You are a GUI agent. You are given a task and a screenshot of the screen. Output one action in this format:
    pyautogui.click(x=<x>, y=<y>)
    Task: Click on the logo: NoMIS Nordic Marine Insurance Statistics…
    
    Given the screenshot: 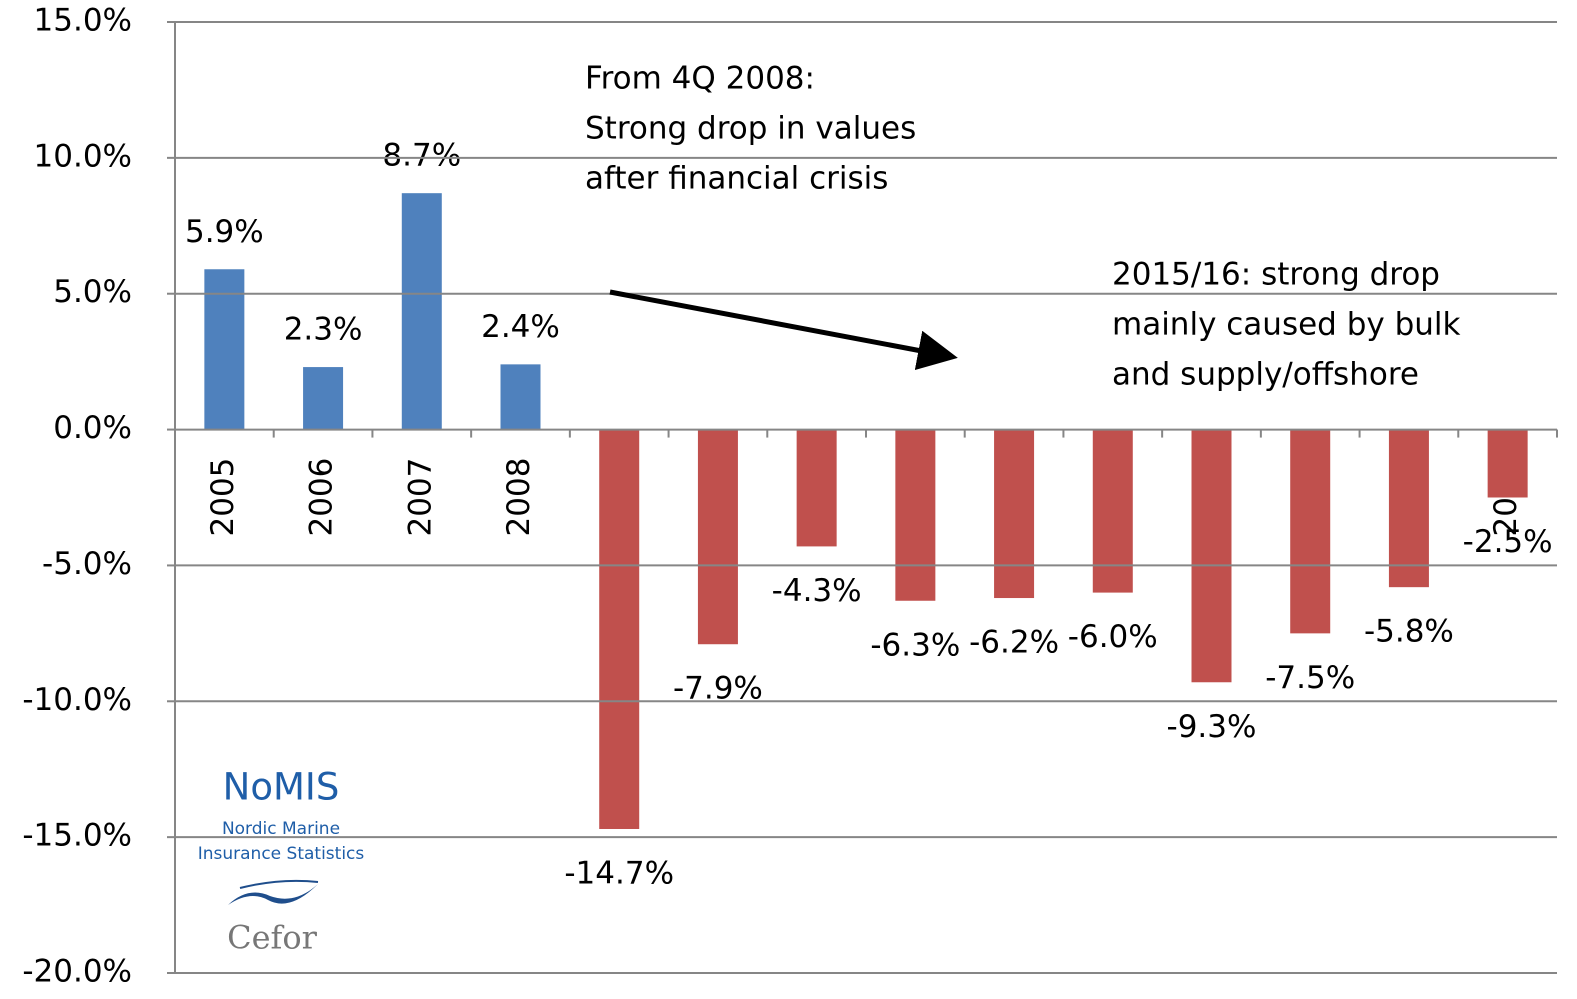 What is the action you would take?
    pyautogui.click(x=281, y=861)
    